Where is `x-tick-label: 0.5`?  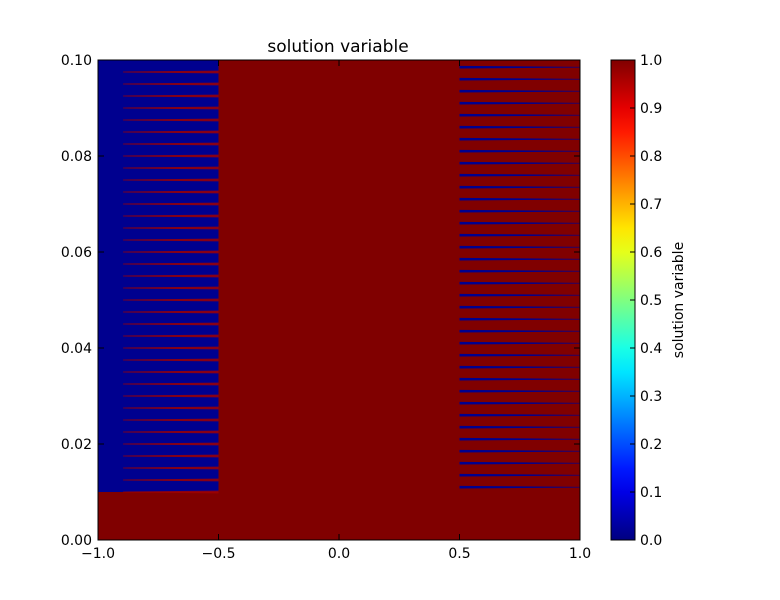
x-tick-label: 0.5 is located at coordinates (459, 554).